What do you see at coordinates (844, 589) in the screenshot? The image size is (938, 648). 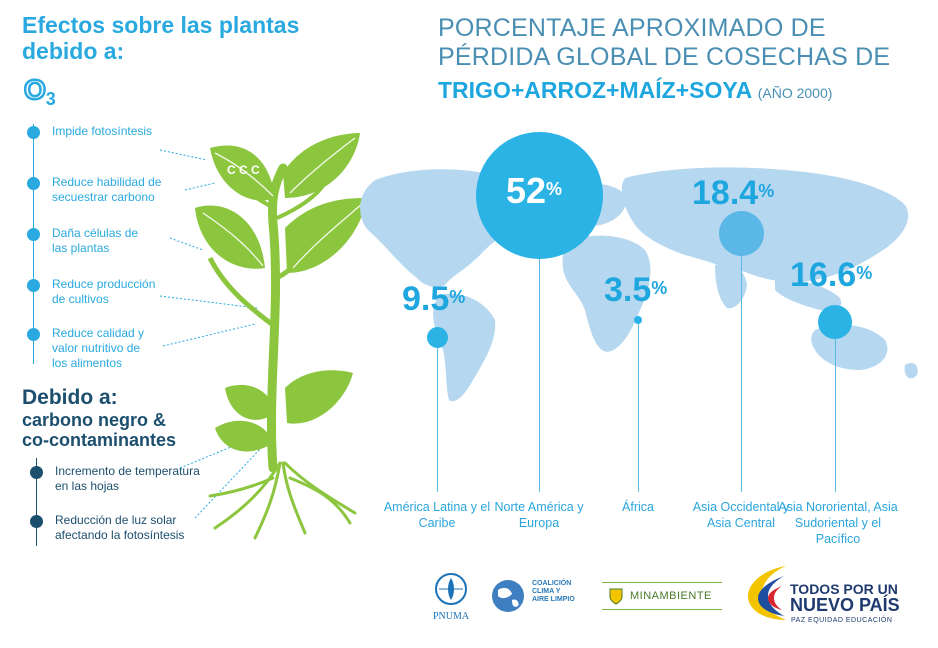 I see `gov-line1: TODOS POR UN` at bounding box center [844, 589].